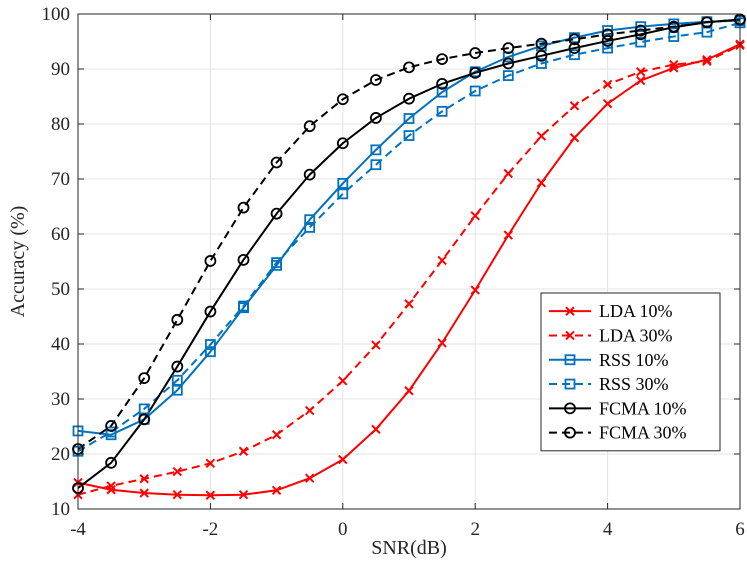  What do you see at coordinates (475, 529) in the screenshot?
I see `x-tick-label: 2` at bounding box center [475, 529].